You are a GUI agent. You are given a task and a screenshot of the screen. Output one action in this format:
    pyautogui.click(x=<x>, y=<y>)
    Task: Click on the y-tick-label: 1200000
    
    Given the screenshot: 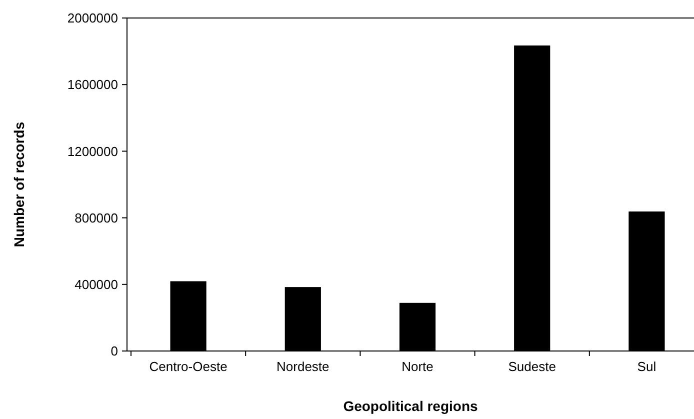 What is the action you would take?
    pyautogui.click(x=92, y=151)
    